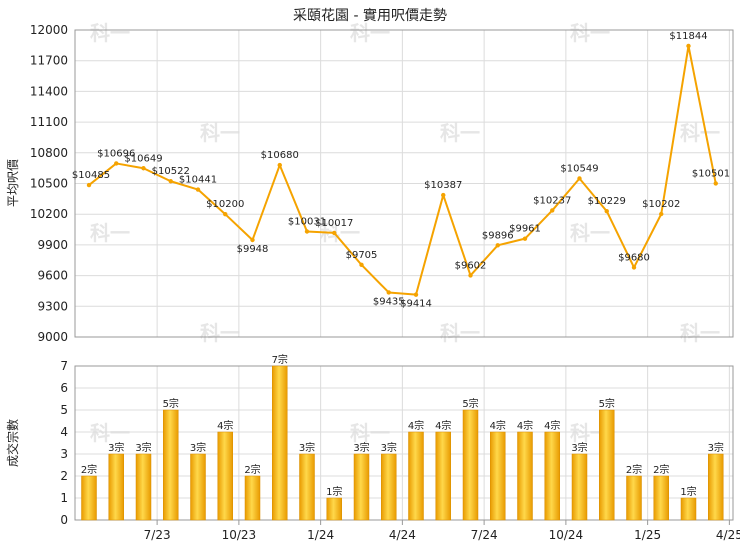 This screenshot has height=550, width=740. What do you see at coordinates (334, 223) in the screenshot?
I see `price-point-label: $10017` at bounding box center [334, 223].